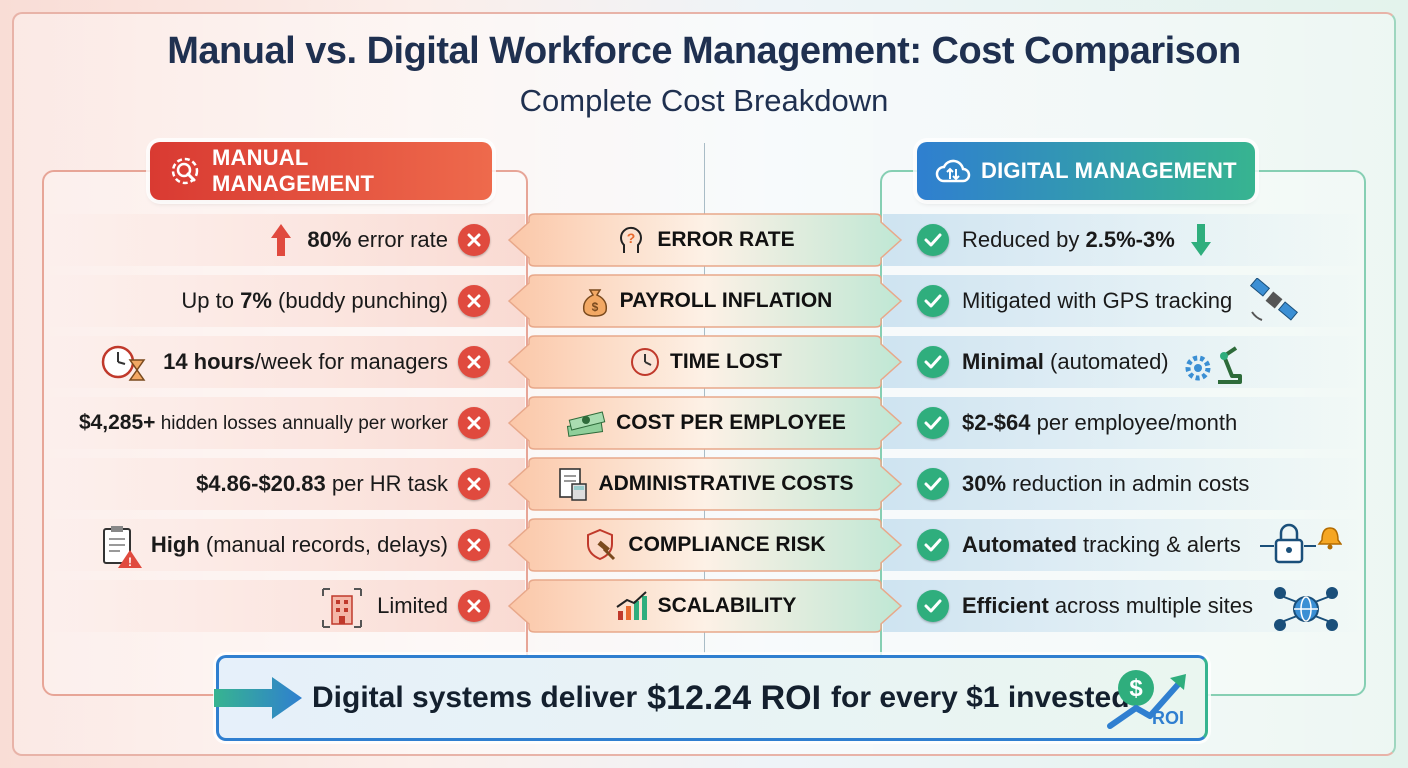 This screenshot has height=768, width=1408. I want to click on manual-rest: error rate, so click(399, 239).